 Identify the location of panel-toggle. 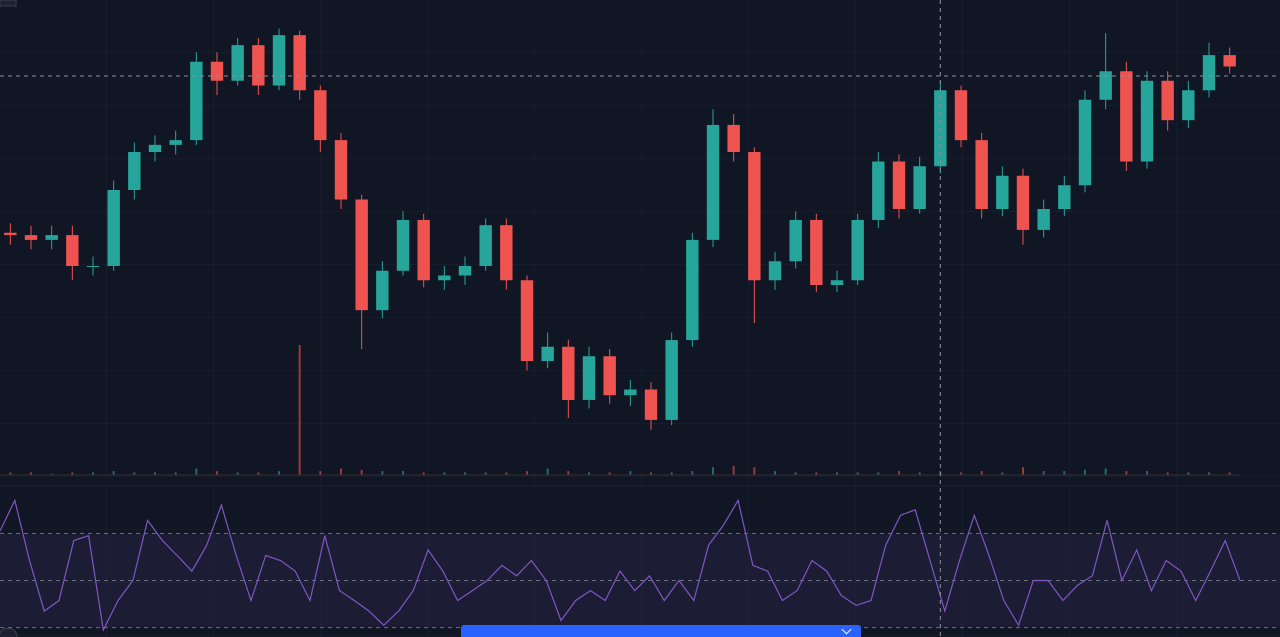
(661, 630).